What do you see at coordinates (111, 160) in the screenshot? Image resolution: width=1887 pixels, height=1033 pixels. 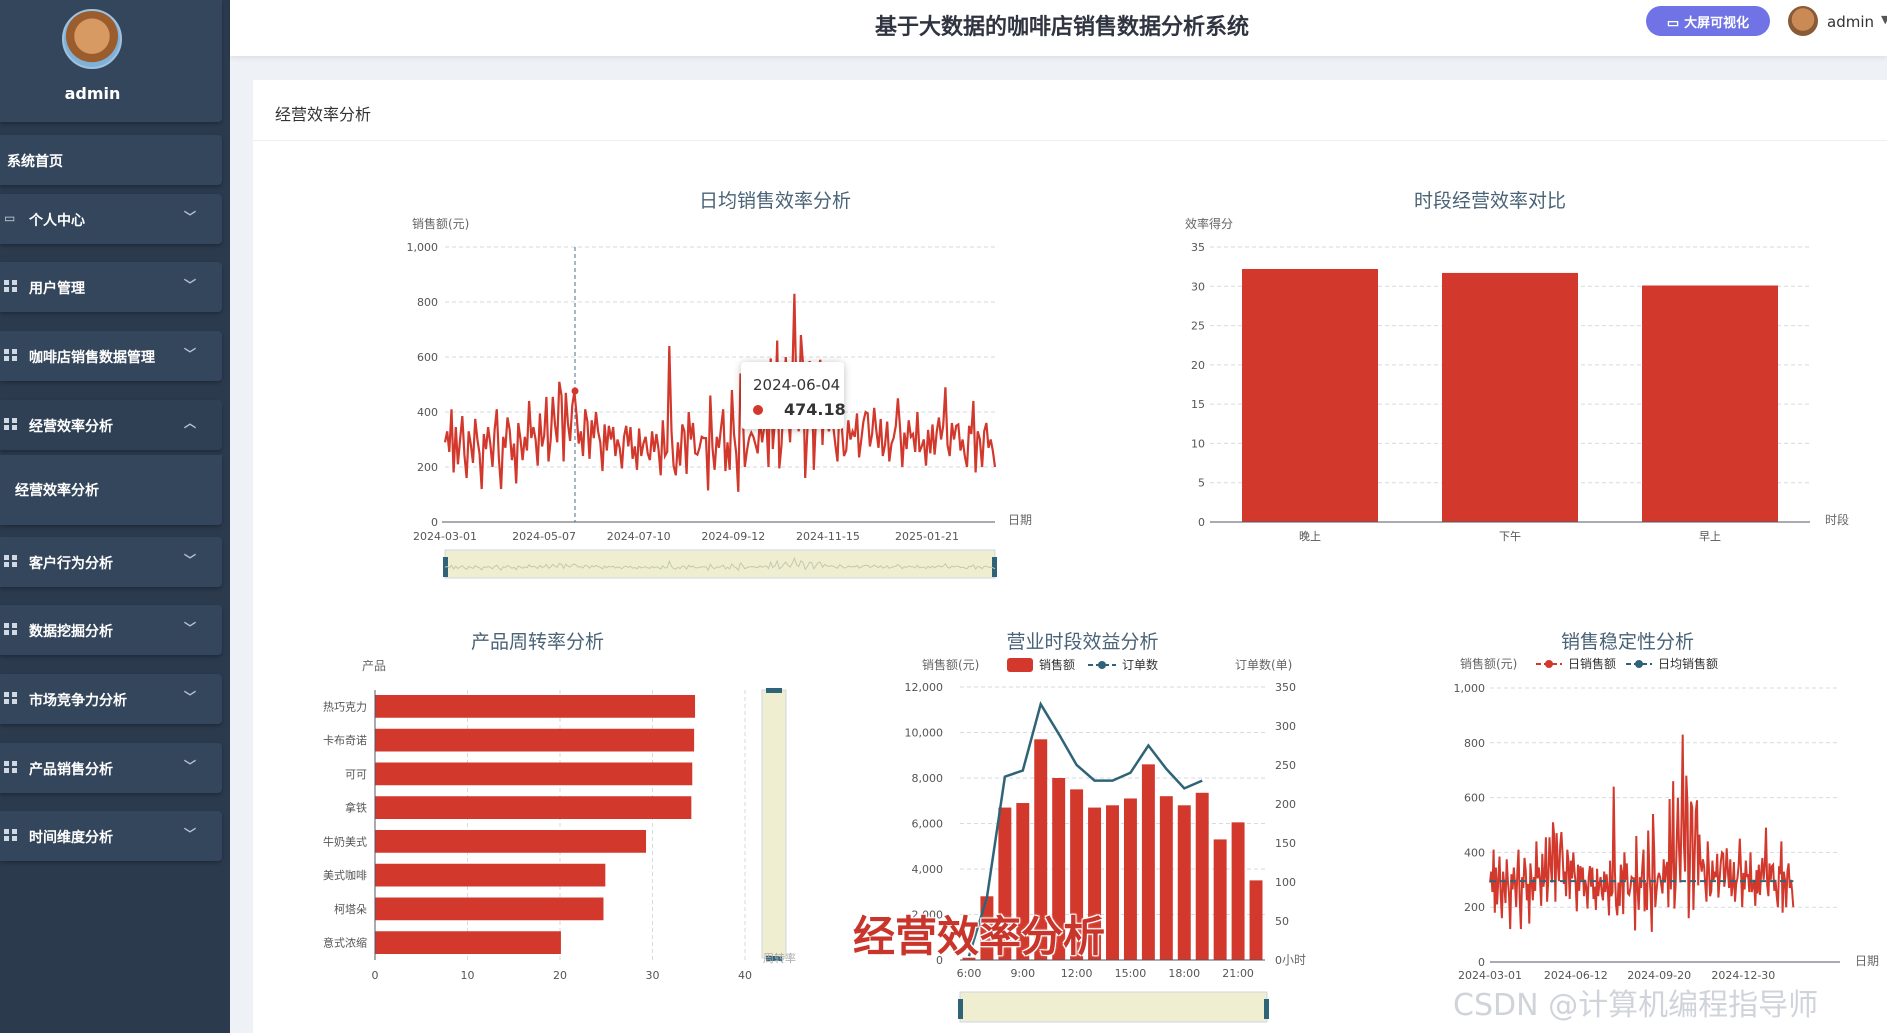 I see `sidebar-item-home: 系统首页` at bounding box center [111, 160].